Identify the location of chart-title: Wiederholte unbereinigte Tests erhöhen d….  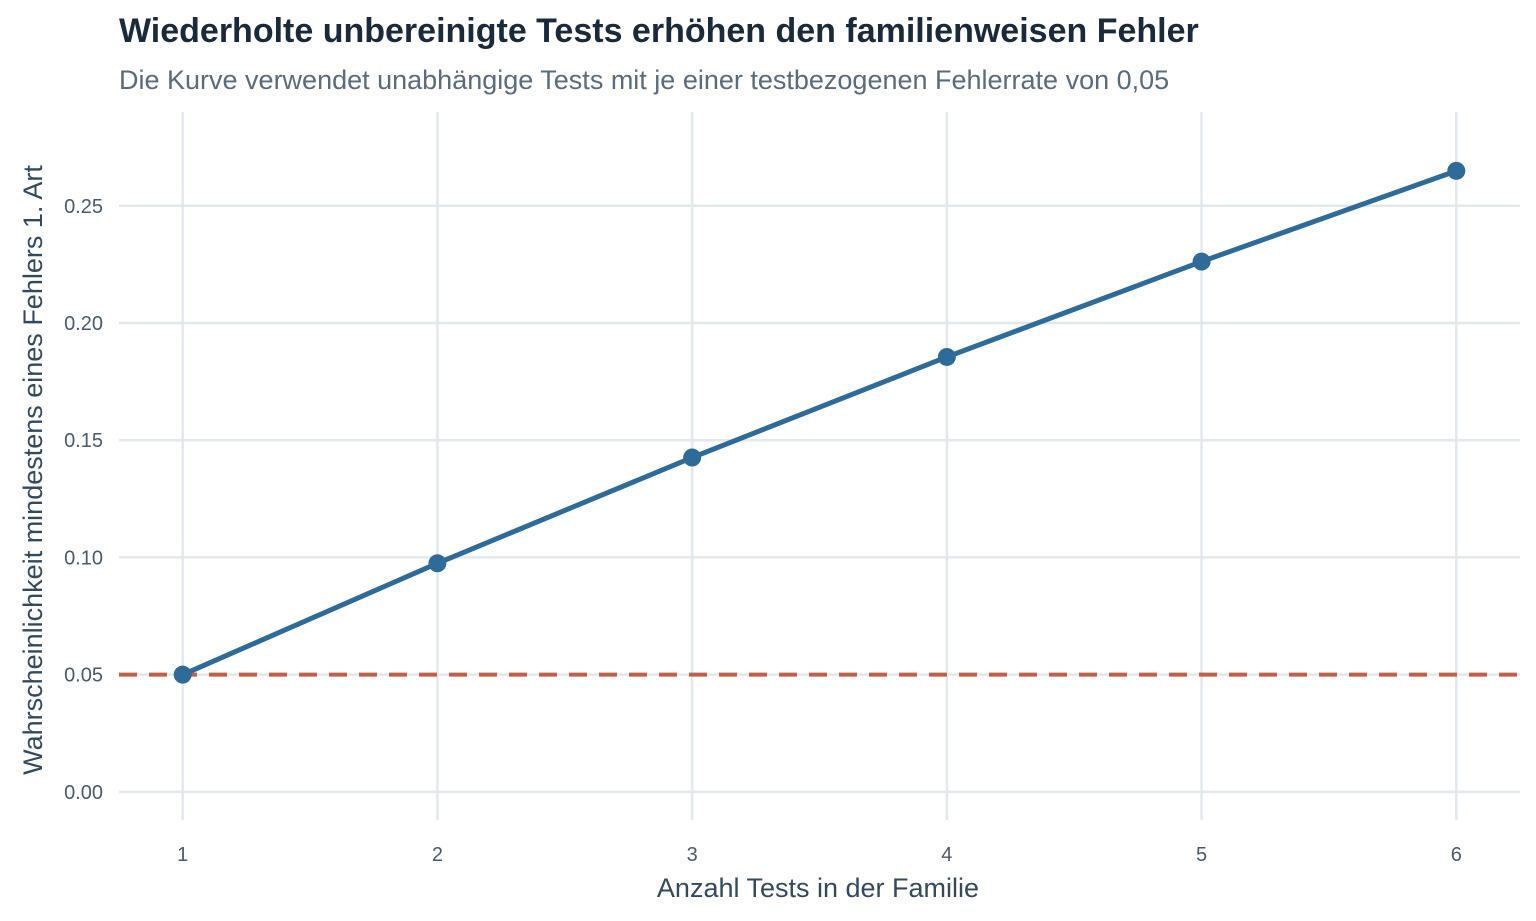
(659, 31).